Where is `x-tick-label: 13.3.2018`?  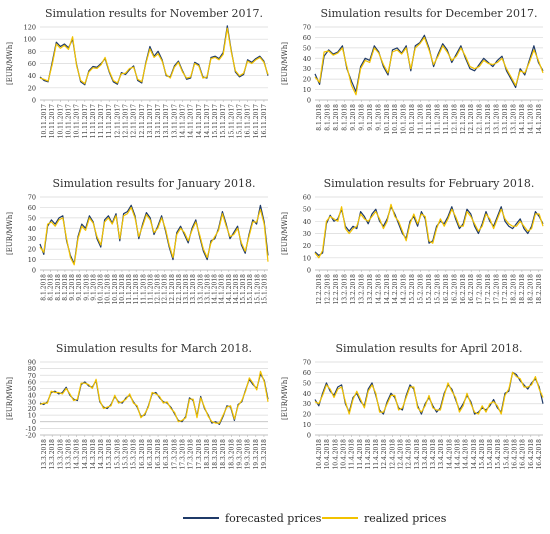
x-tick-label: 13.3.2018 is located at coordinates (52, 454).